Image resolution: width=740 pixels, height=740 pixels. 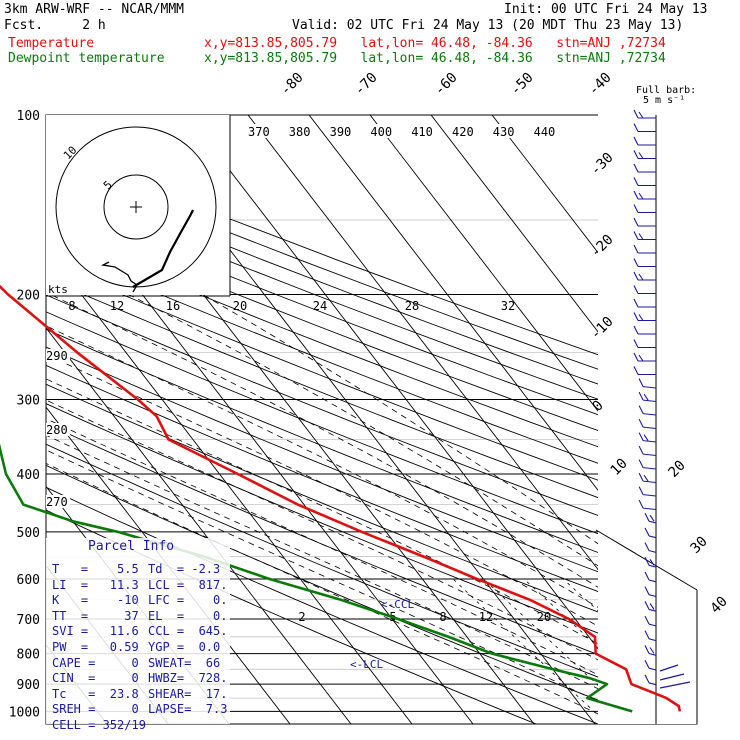 What do you see at coordinates (95, 647) in the screenshot?
I see `parcel-info-left-value: PW = 0.59` at bounding box center [95, 647].